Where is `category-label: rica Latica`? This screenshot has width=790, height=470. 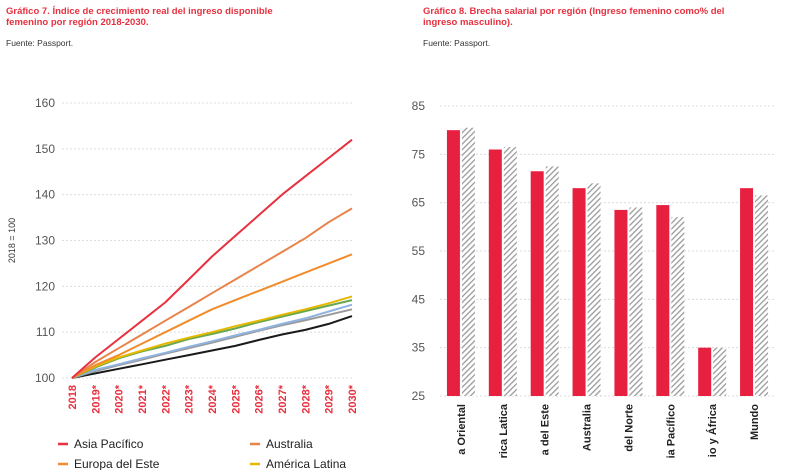
category-label: rica Latica is located at coordinates (504, 430).